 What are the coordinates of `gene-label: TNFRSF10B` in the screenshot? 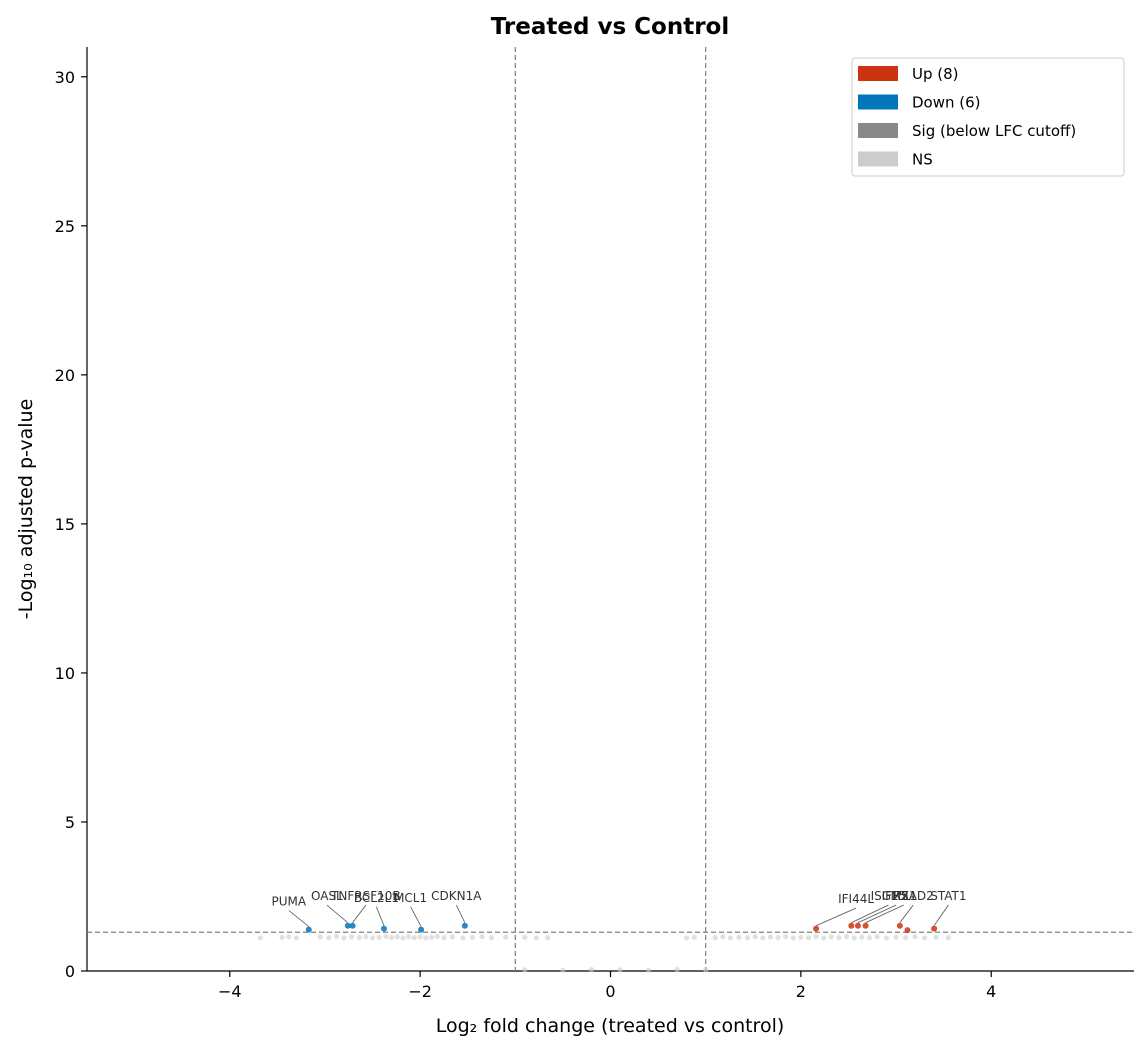 It's located at (365, 896).